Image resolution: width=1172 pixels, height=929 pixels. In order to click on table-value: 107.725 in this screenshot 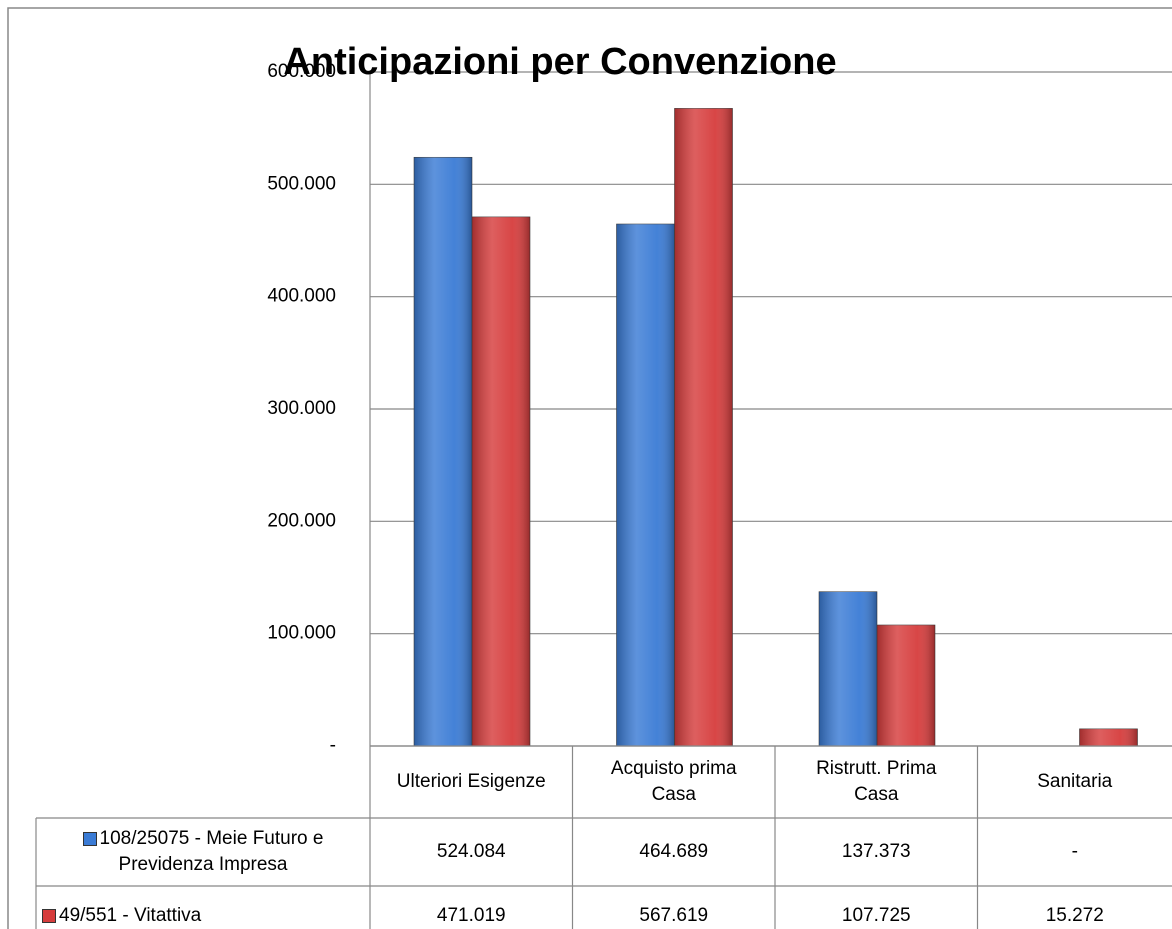, I will do `click(876, 907)`.